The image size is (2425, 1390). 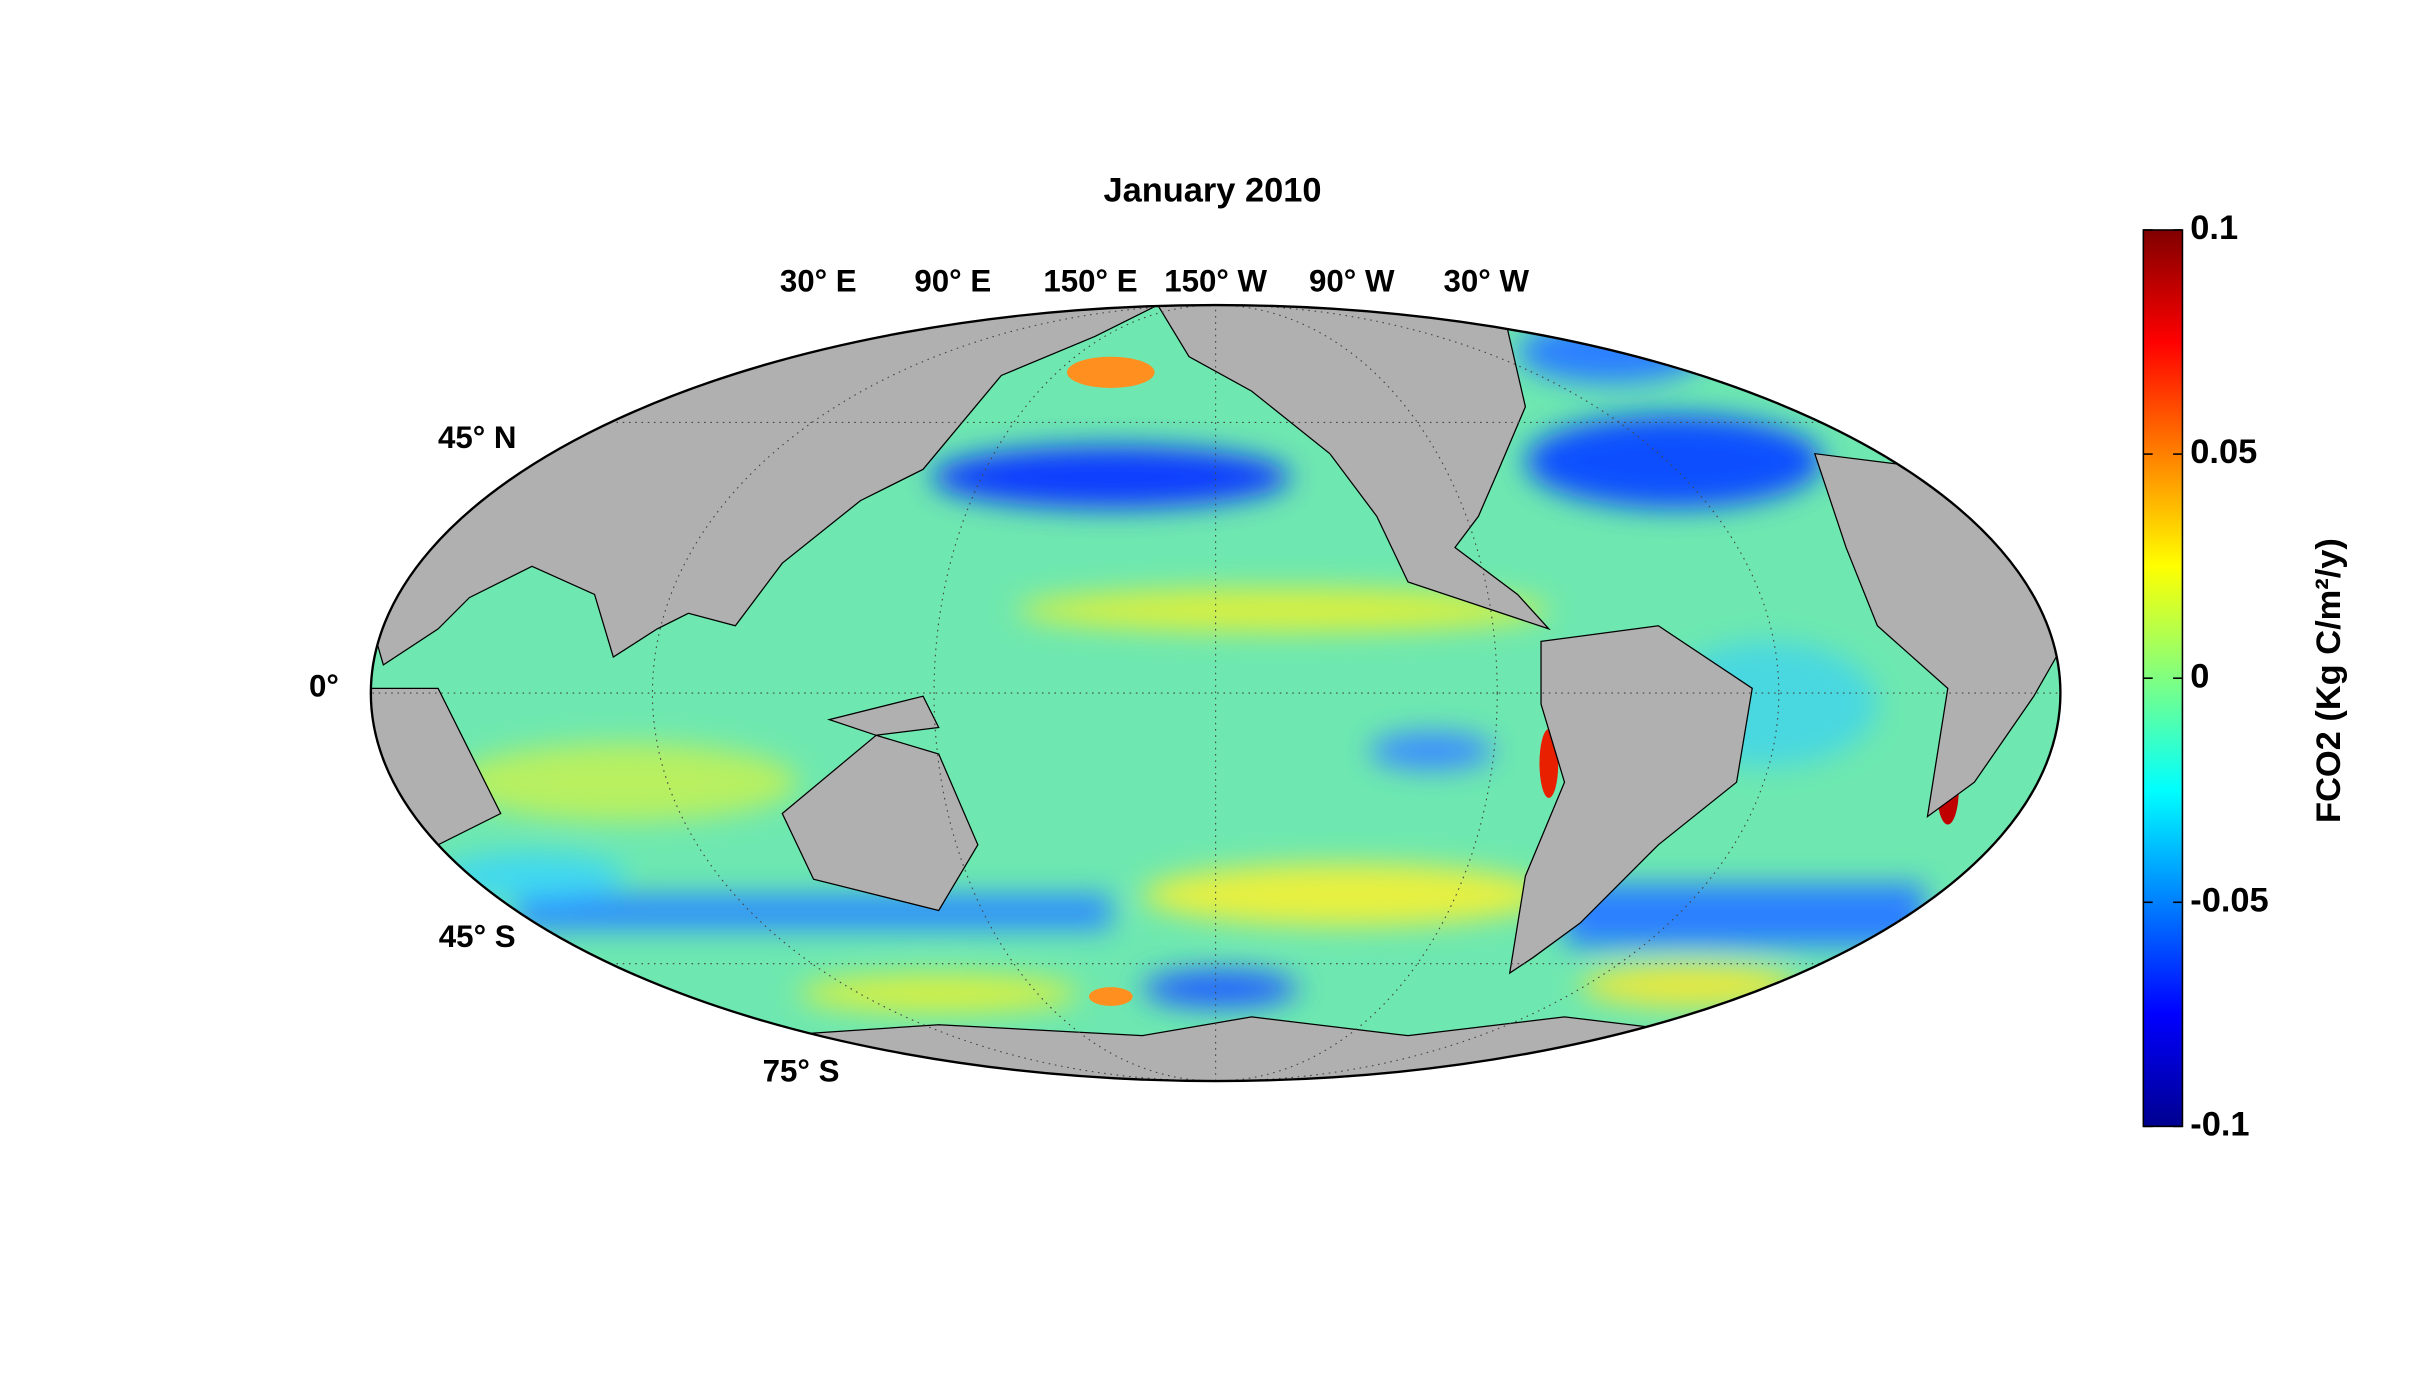 I want to click on lat-label: 0°, so click(x=324, y=686).